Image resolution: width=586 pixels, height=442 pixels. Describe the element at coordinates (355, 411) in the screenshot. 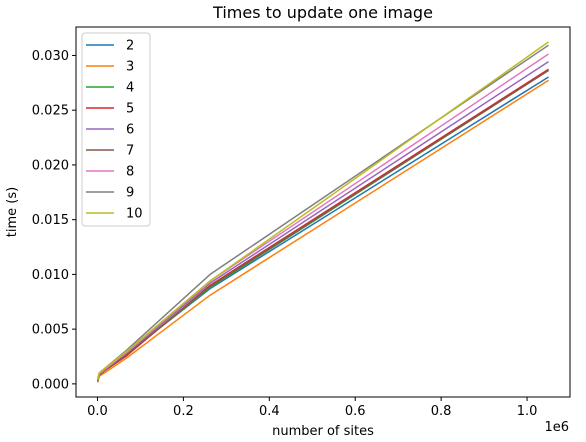

I see `x-tick-label: 0.6` at that location.